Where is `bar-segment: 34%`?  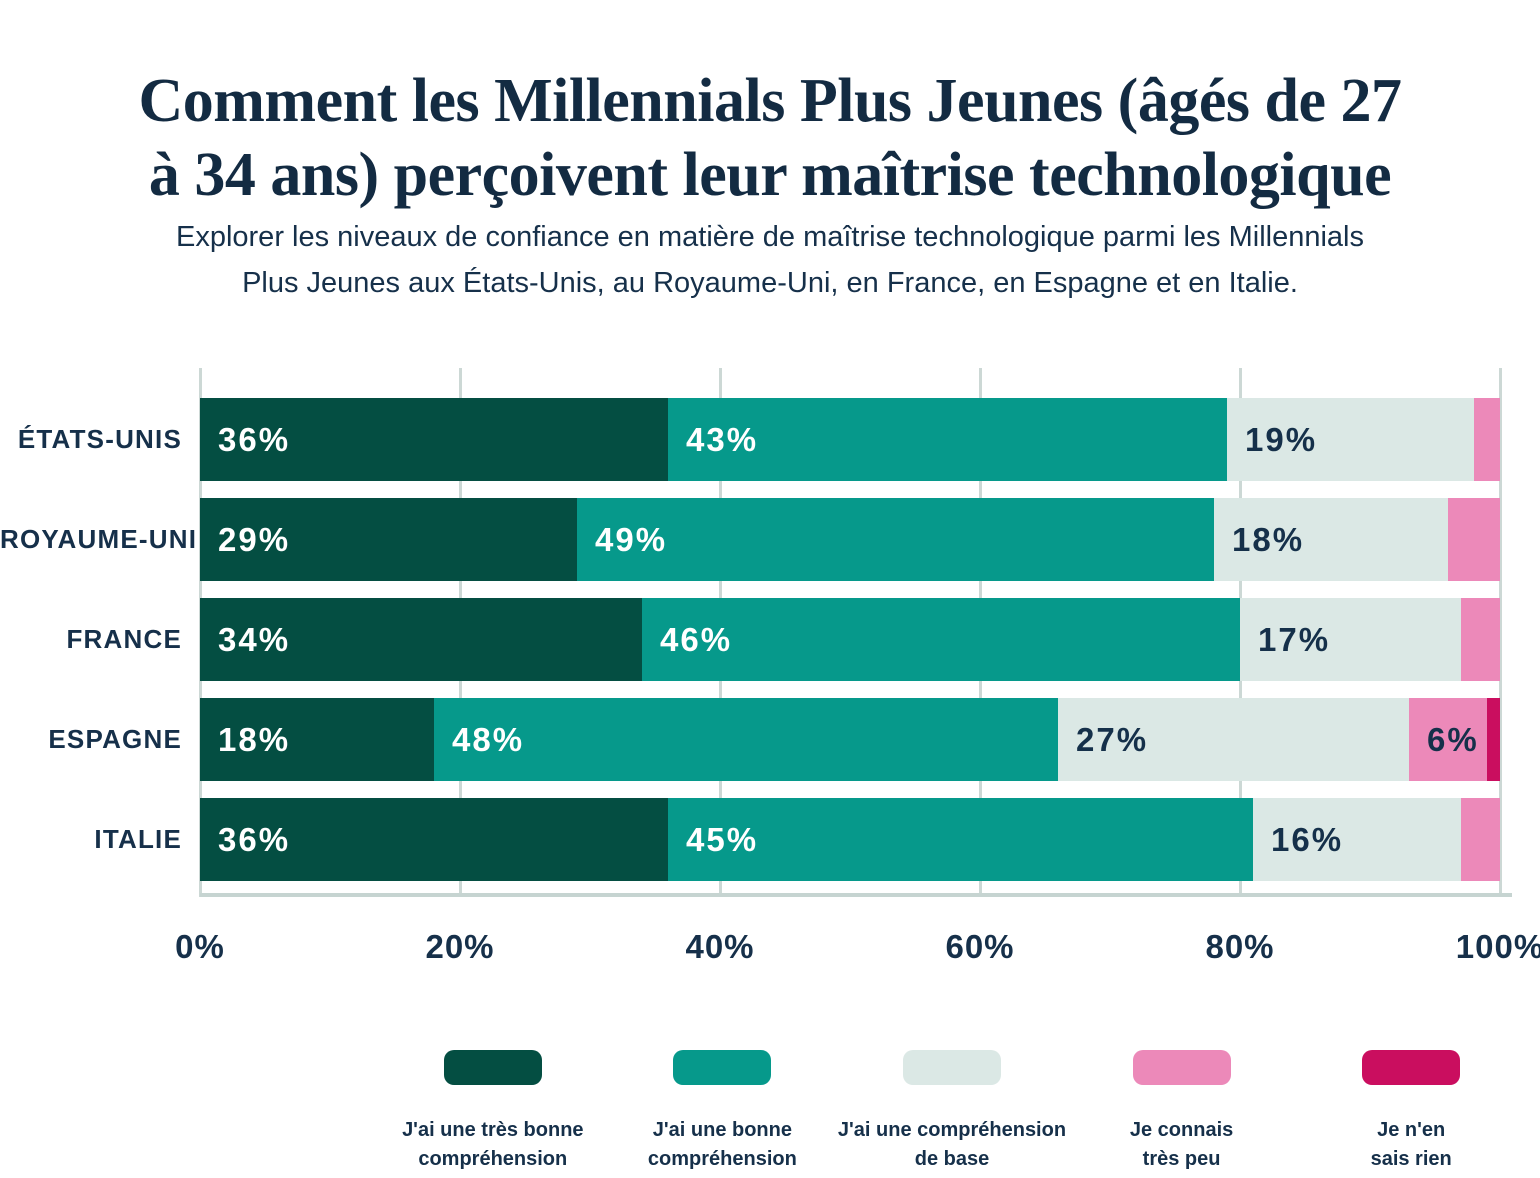 bar-segment: 34% is located at coordinates (421, 639).